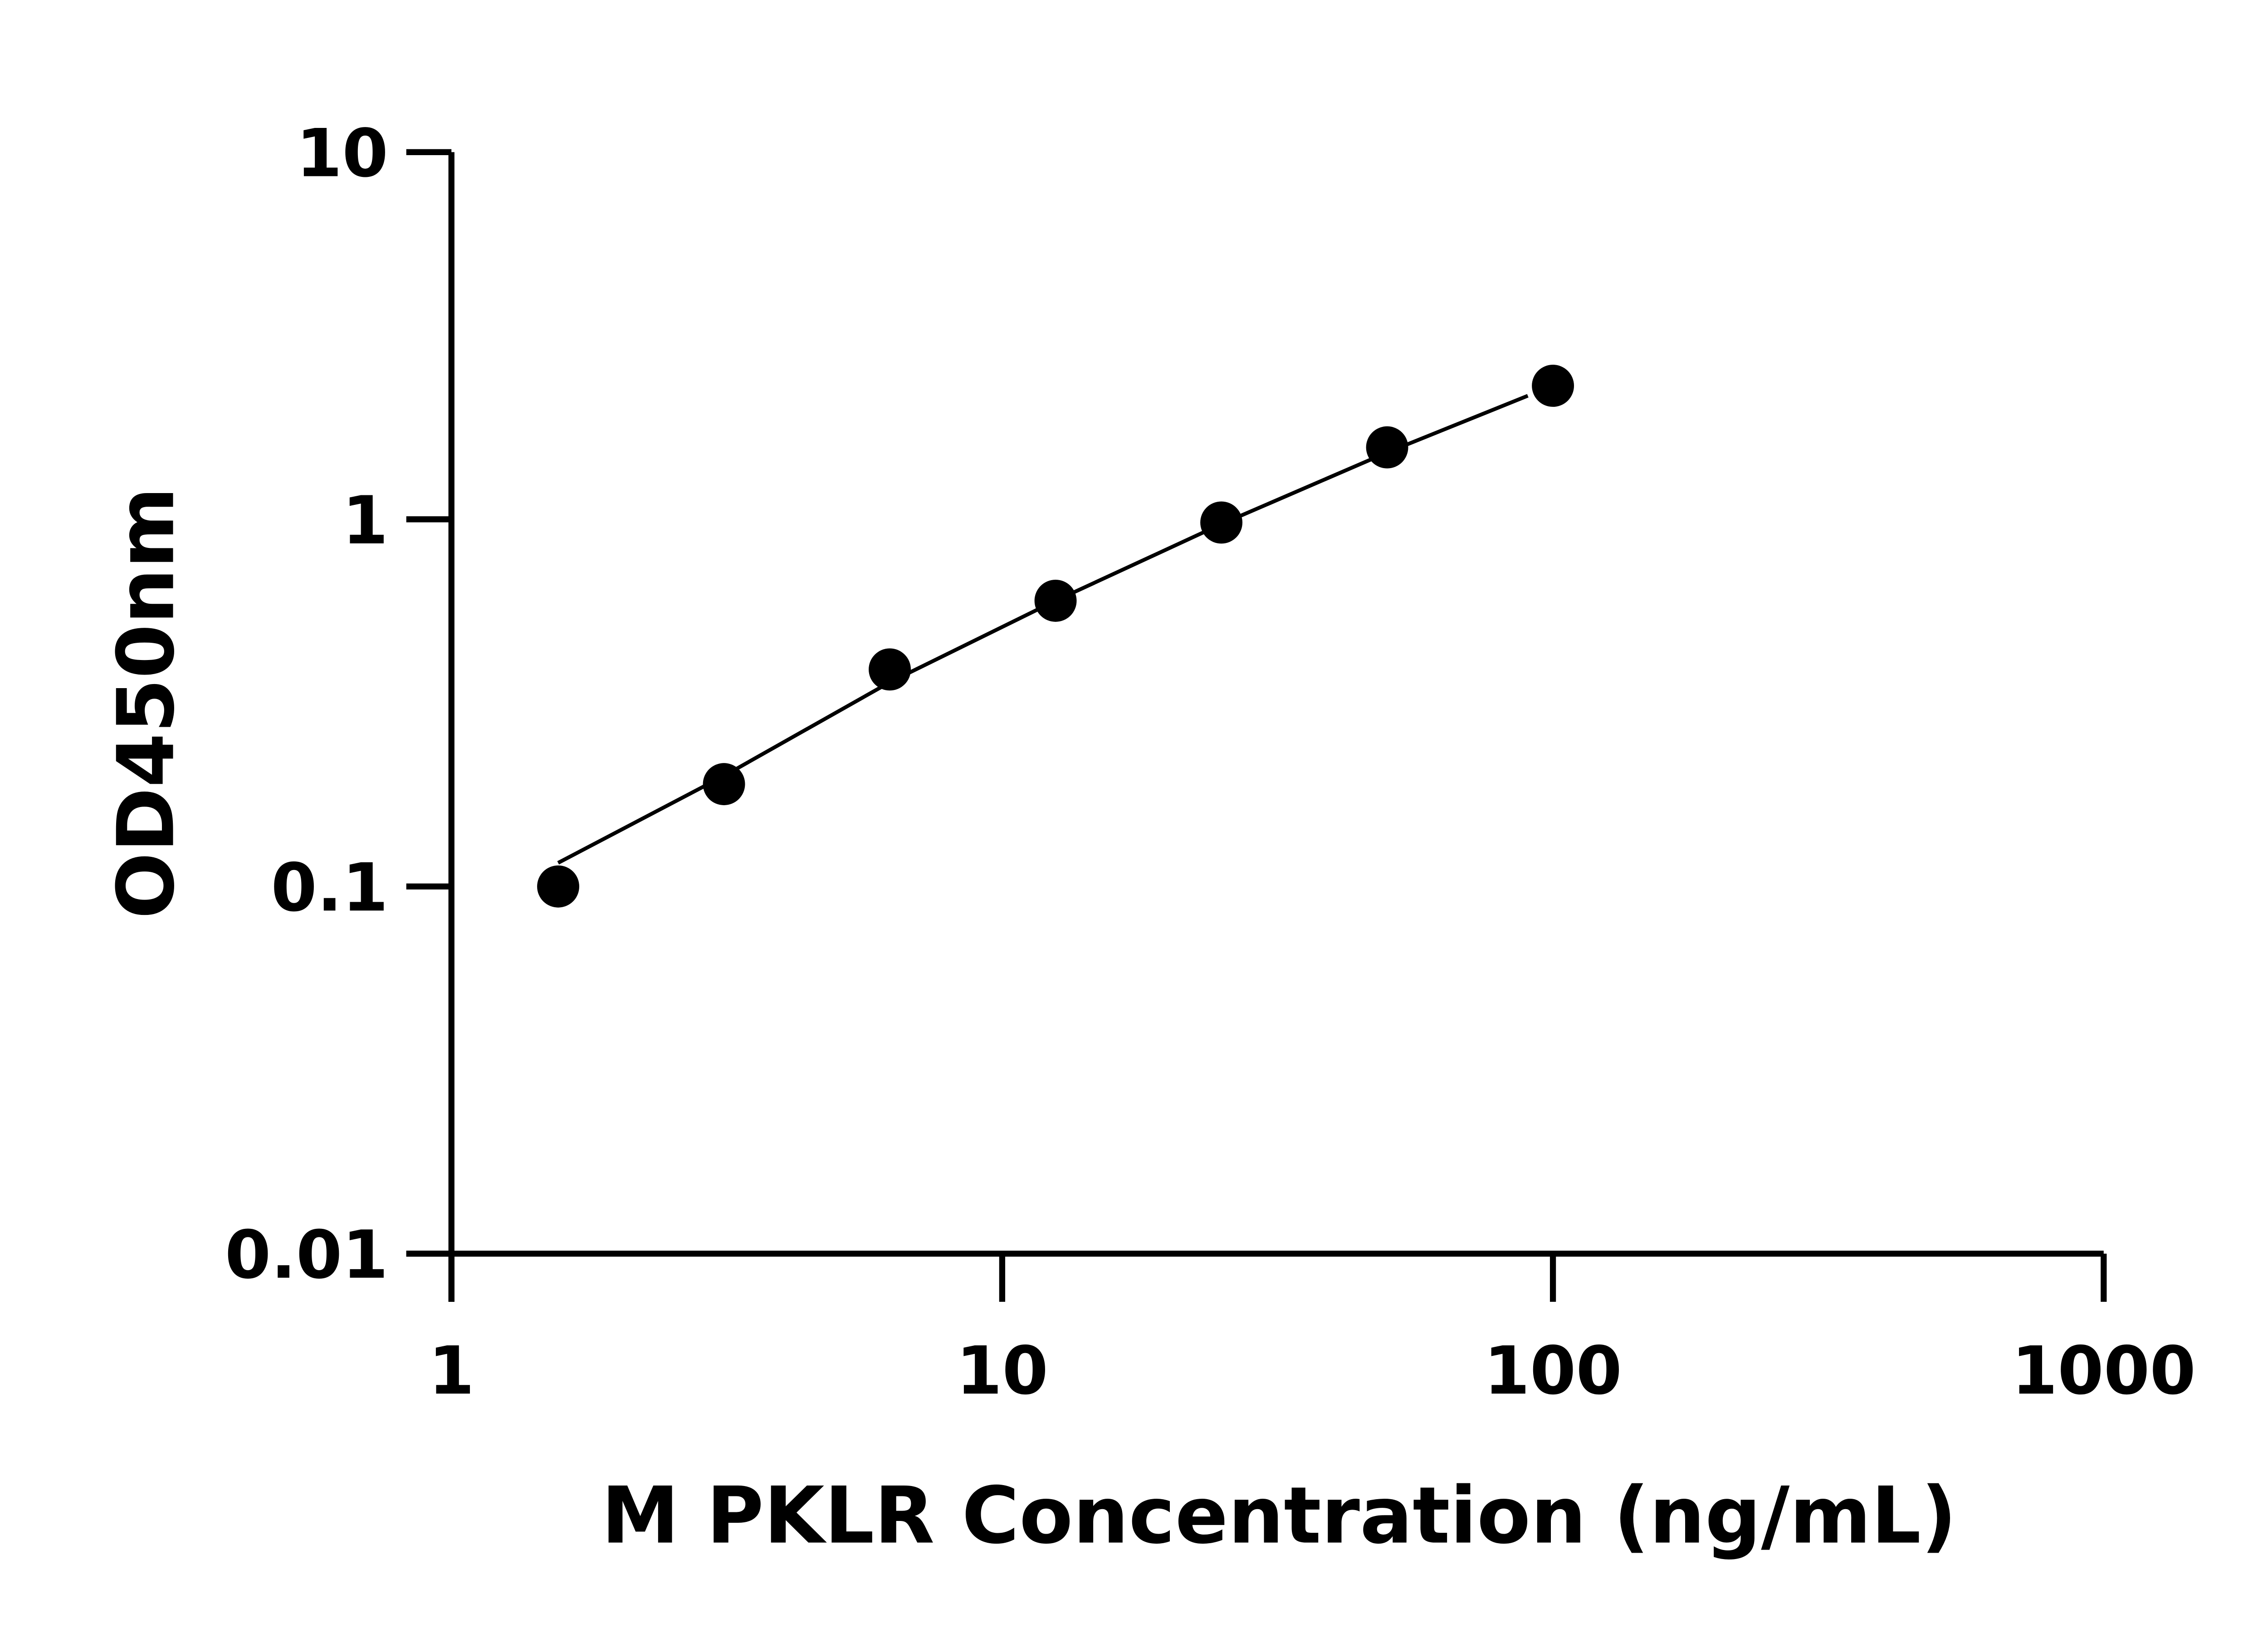 The height and width of the screenshot is (1633, 2268). What do you see at coordinates (306, 1255) in the screenshot?
I see `y-tick-label: 0.01` at bounding box center [306, 1255].